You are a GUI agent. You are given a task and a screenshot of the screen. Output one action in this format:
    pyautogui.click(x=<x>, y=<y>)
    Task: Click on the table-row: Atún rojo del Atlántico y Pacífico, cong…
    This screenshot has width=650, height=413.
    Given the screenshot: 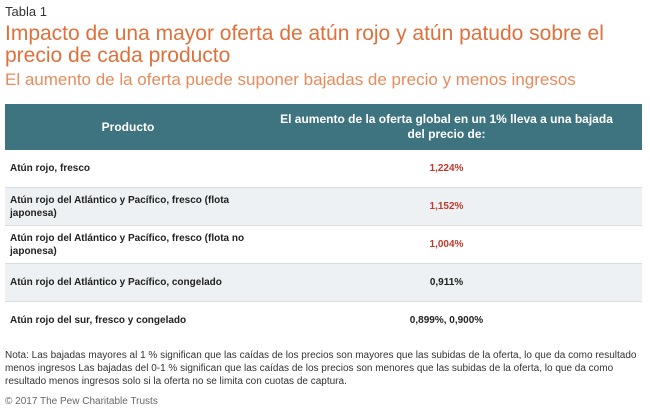 What is the action you would take?
    pyautogui.click(x=323, y=283)
    